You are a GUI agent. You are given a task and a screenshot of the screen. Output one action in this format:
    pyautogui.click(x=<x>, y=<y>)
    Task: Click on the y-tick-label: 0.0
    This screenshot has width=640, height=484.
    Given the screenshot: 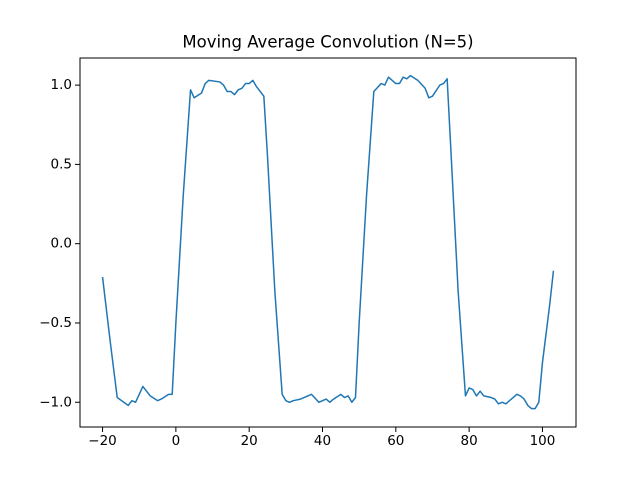 What is the action you would take?
    pyautogui.click(x=61, y=244)
    